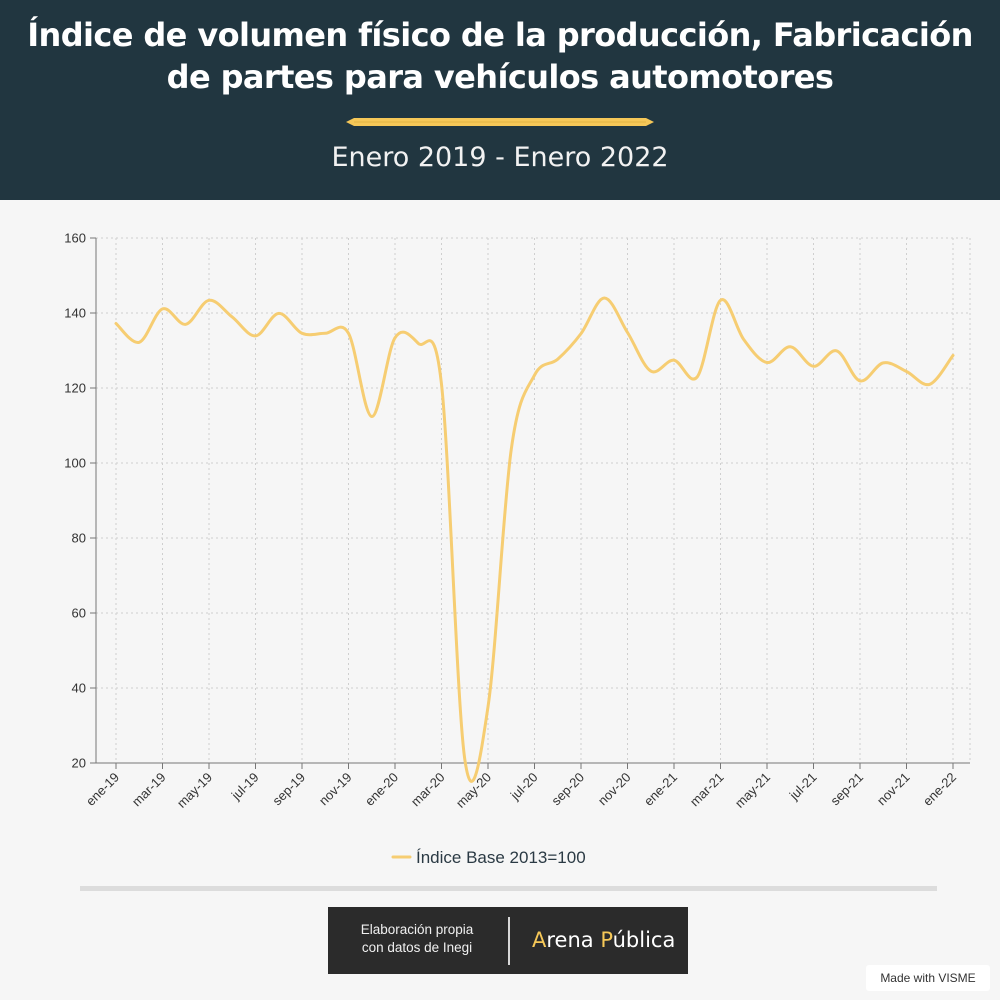 Image resolution: width=1000 pixels, height=1000 pixels. I want to click on x-tick-label: nov-19, so click(335, 789).